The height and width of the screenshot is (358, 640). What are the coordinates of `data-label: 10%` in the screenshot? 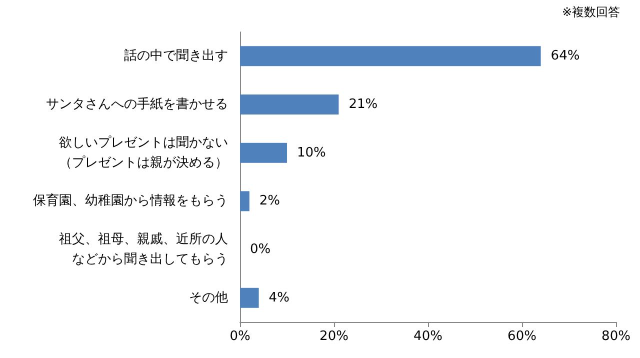 It's located at (311, 152).